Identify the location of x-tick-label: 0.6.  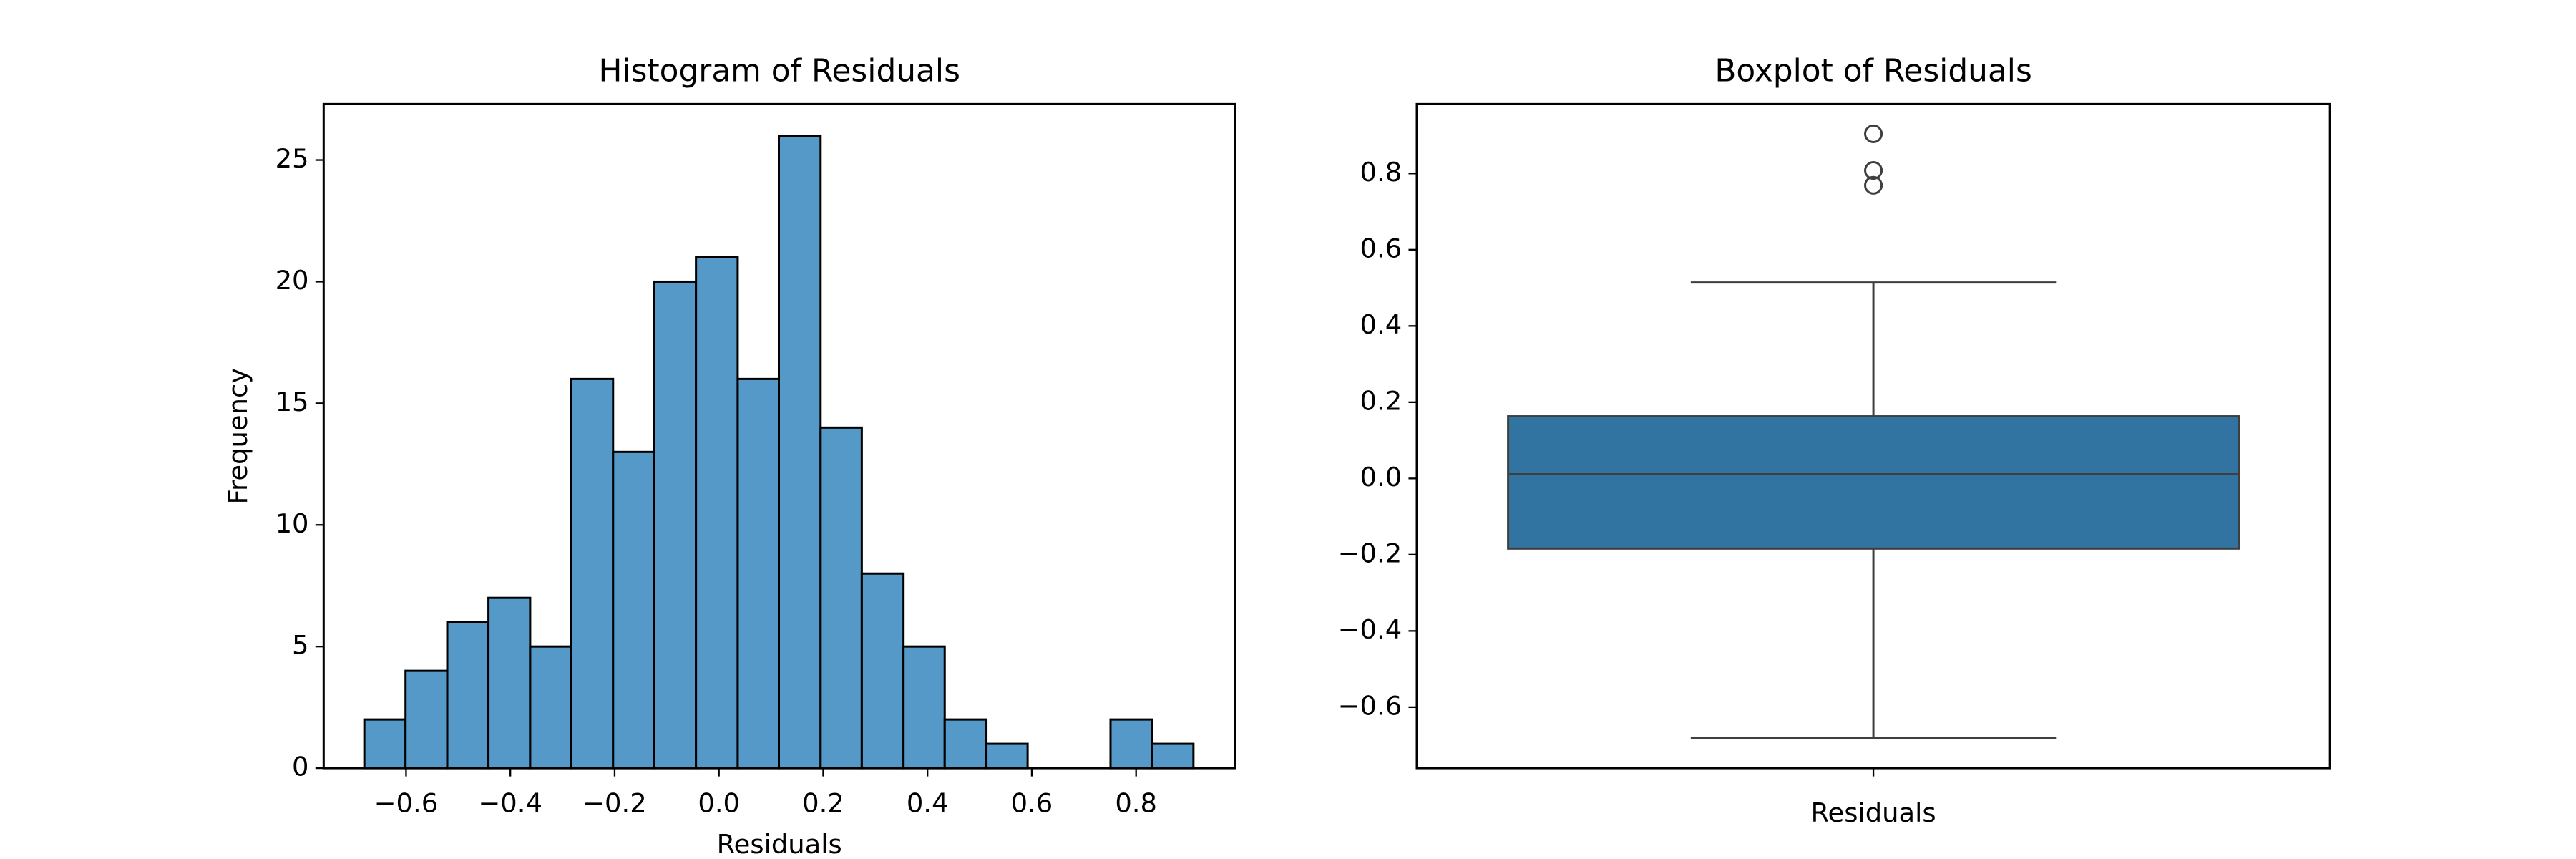
(1032, 803).